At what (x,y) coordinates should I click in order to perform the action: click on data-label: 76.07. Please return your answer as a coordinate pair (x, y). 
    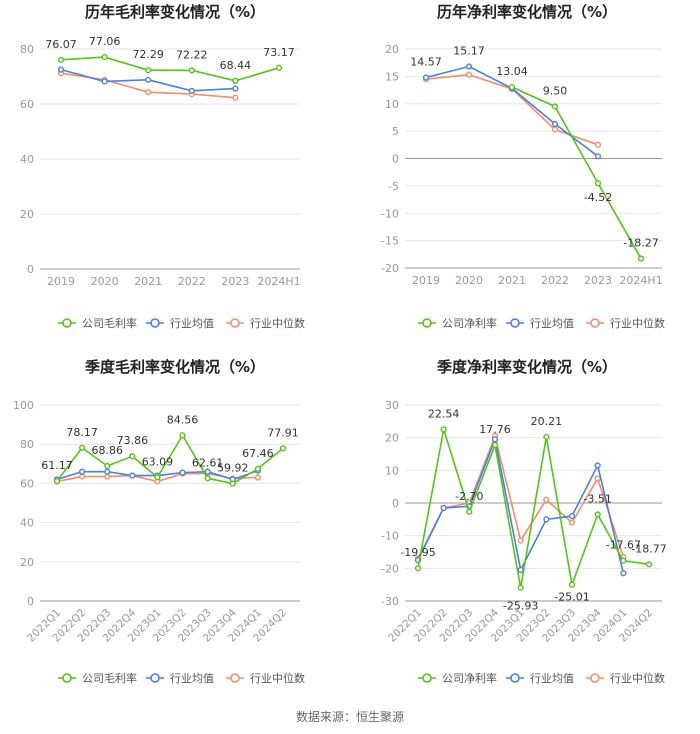
    Looking at the image, I should click on (61, 44).